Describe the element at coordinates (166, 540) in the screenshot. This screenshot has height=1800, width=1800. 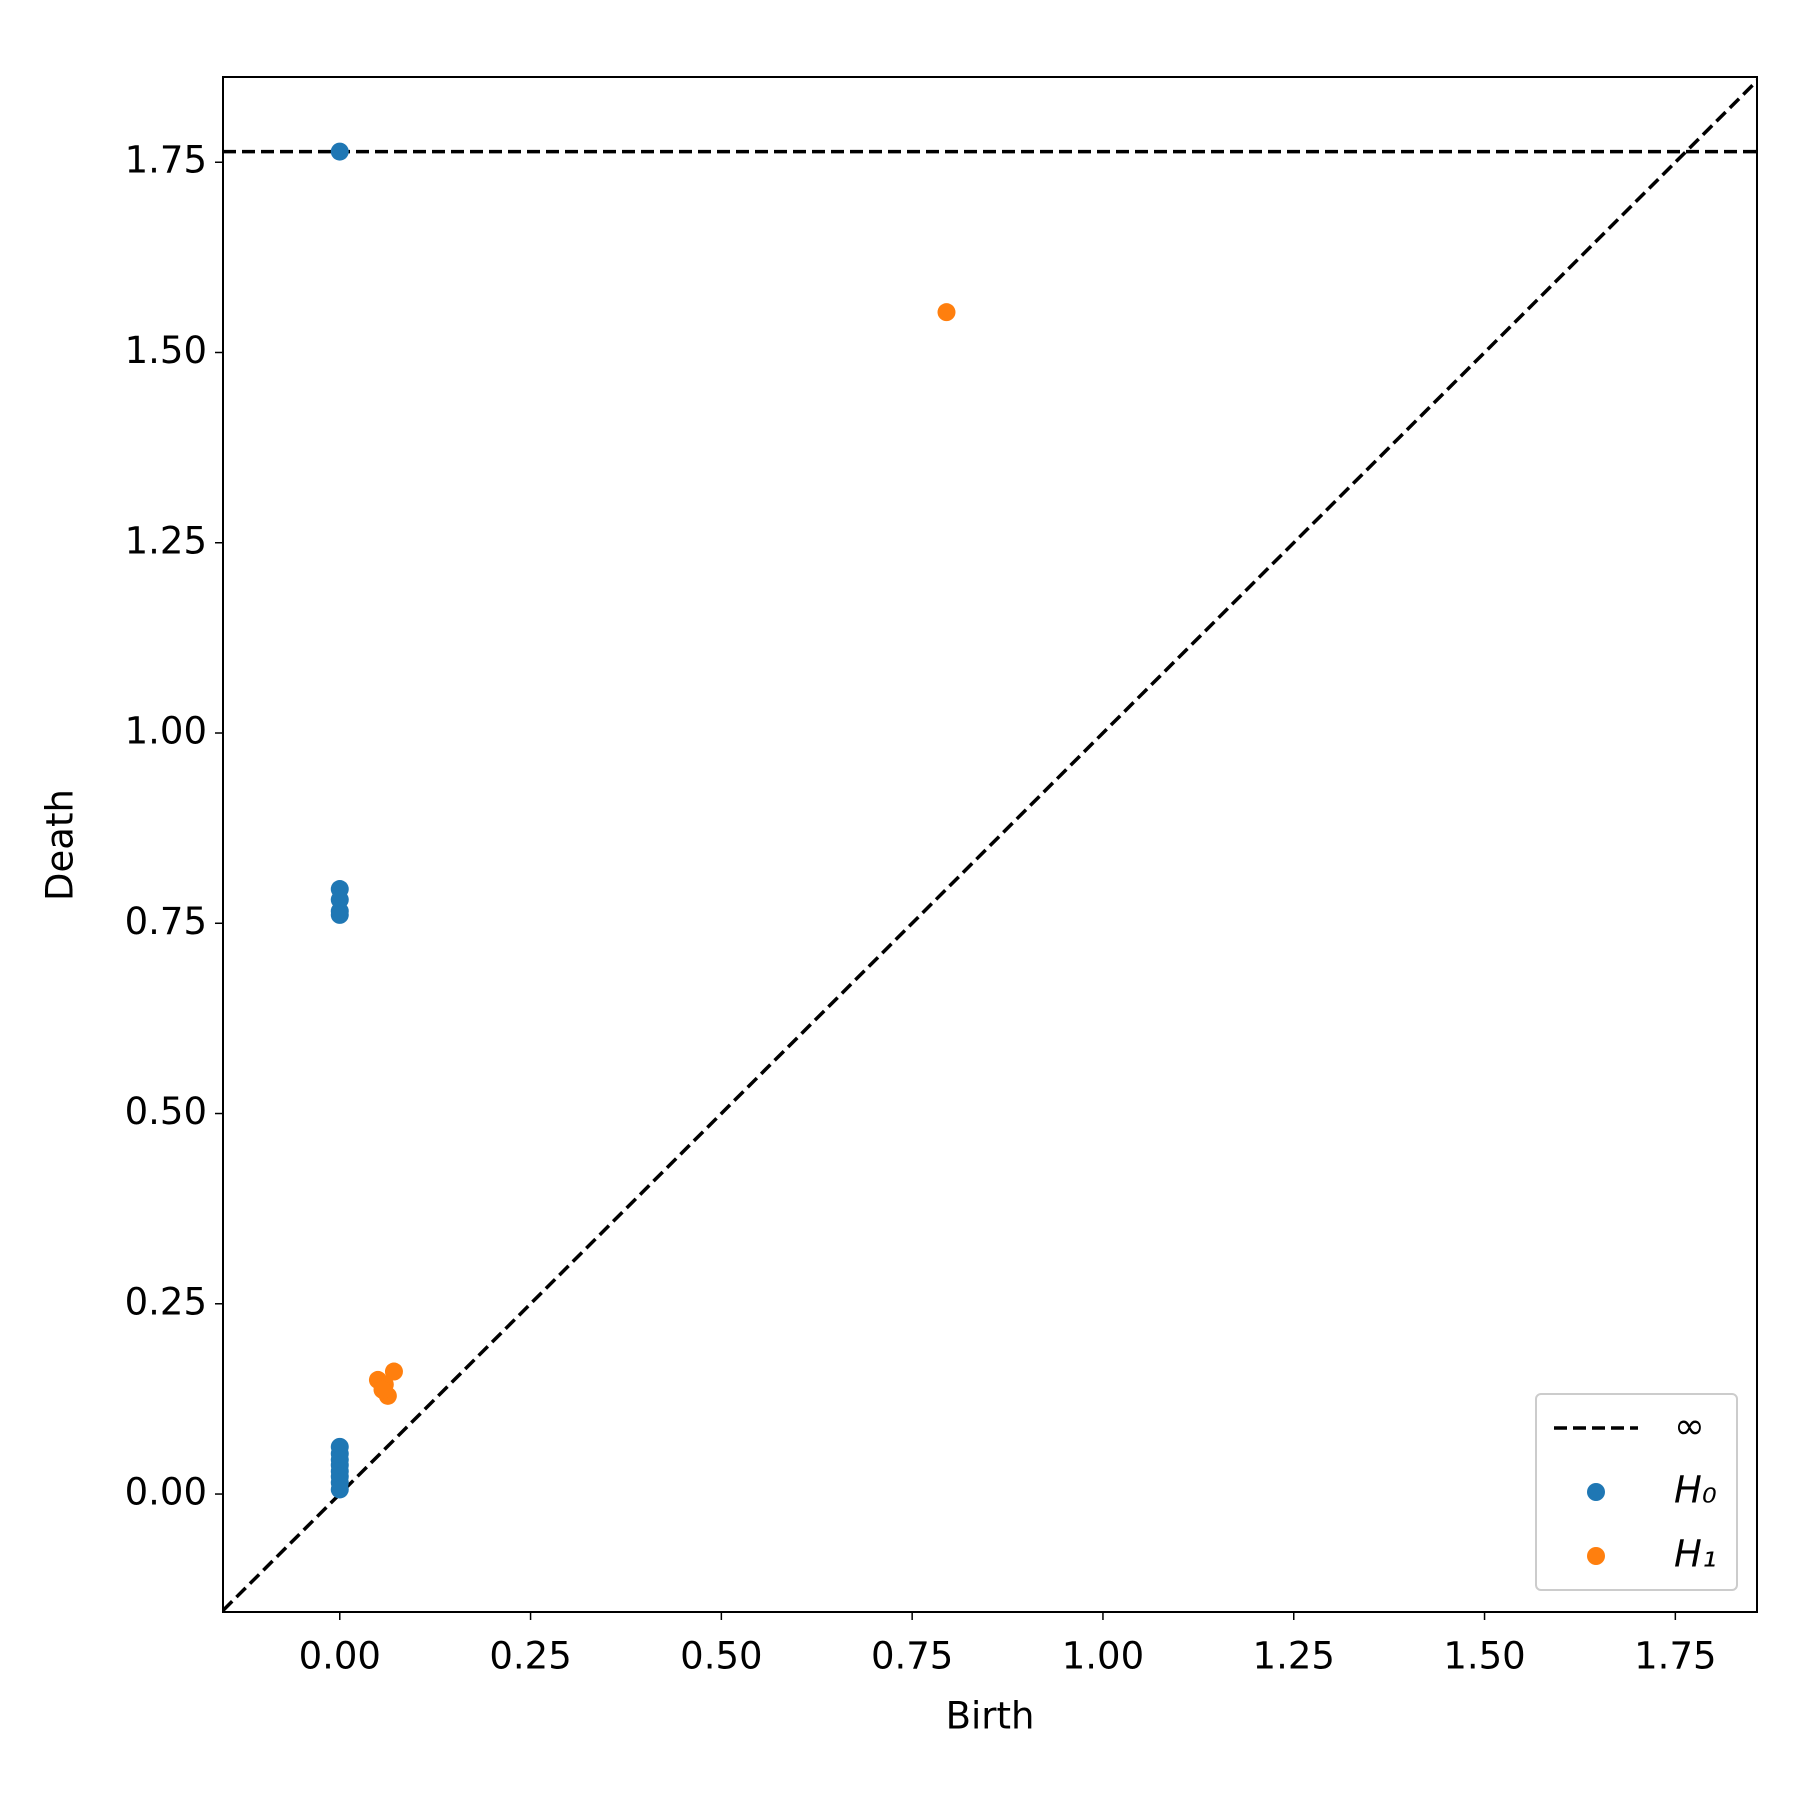
I see `y-tick-label: 1.25` at that location.